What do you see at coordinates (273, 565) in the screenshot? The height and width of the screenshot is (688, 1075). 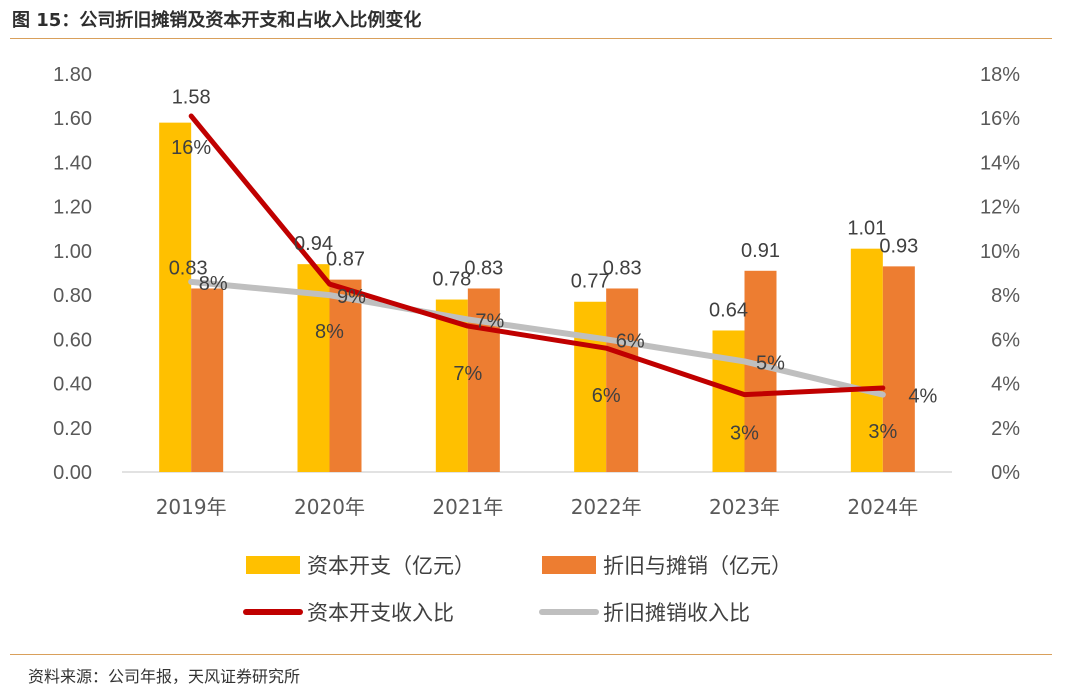 I see `legend-swatch-capex` at bounding box center [273, 565].